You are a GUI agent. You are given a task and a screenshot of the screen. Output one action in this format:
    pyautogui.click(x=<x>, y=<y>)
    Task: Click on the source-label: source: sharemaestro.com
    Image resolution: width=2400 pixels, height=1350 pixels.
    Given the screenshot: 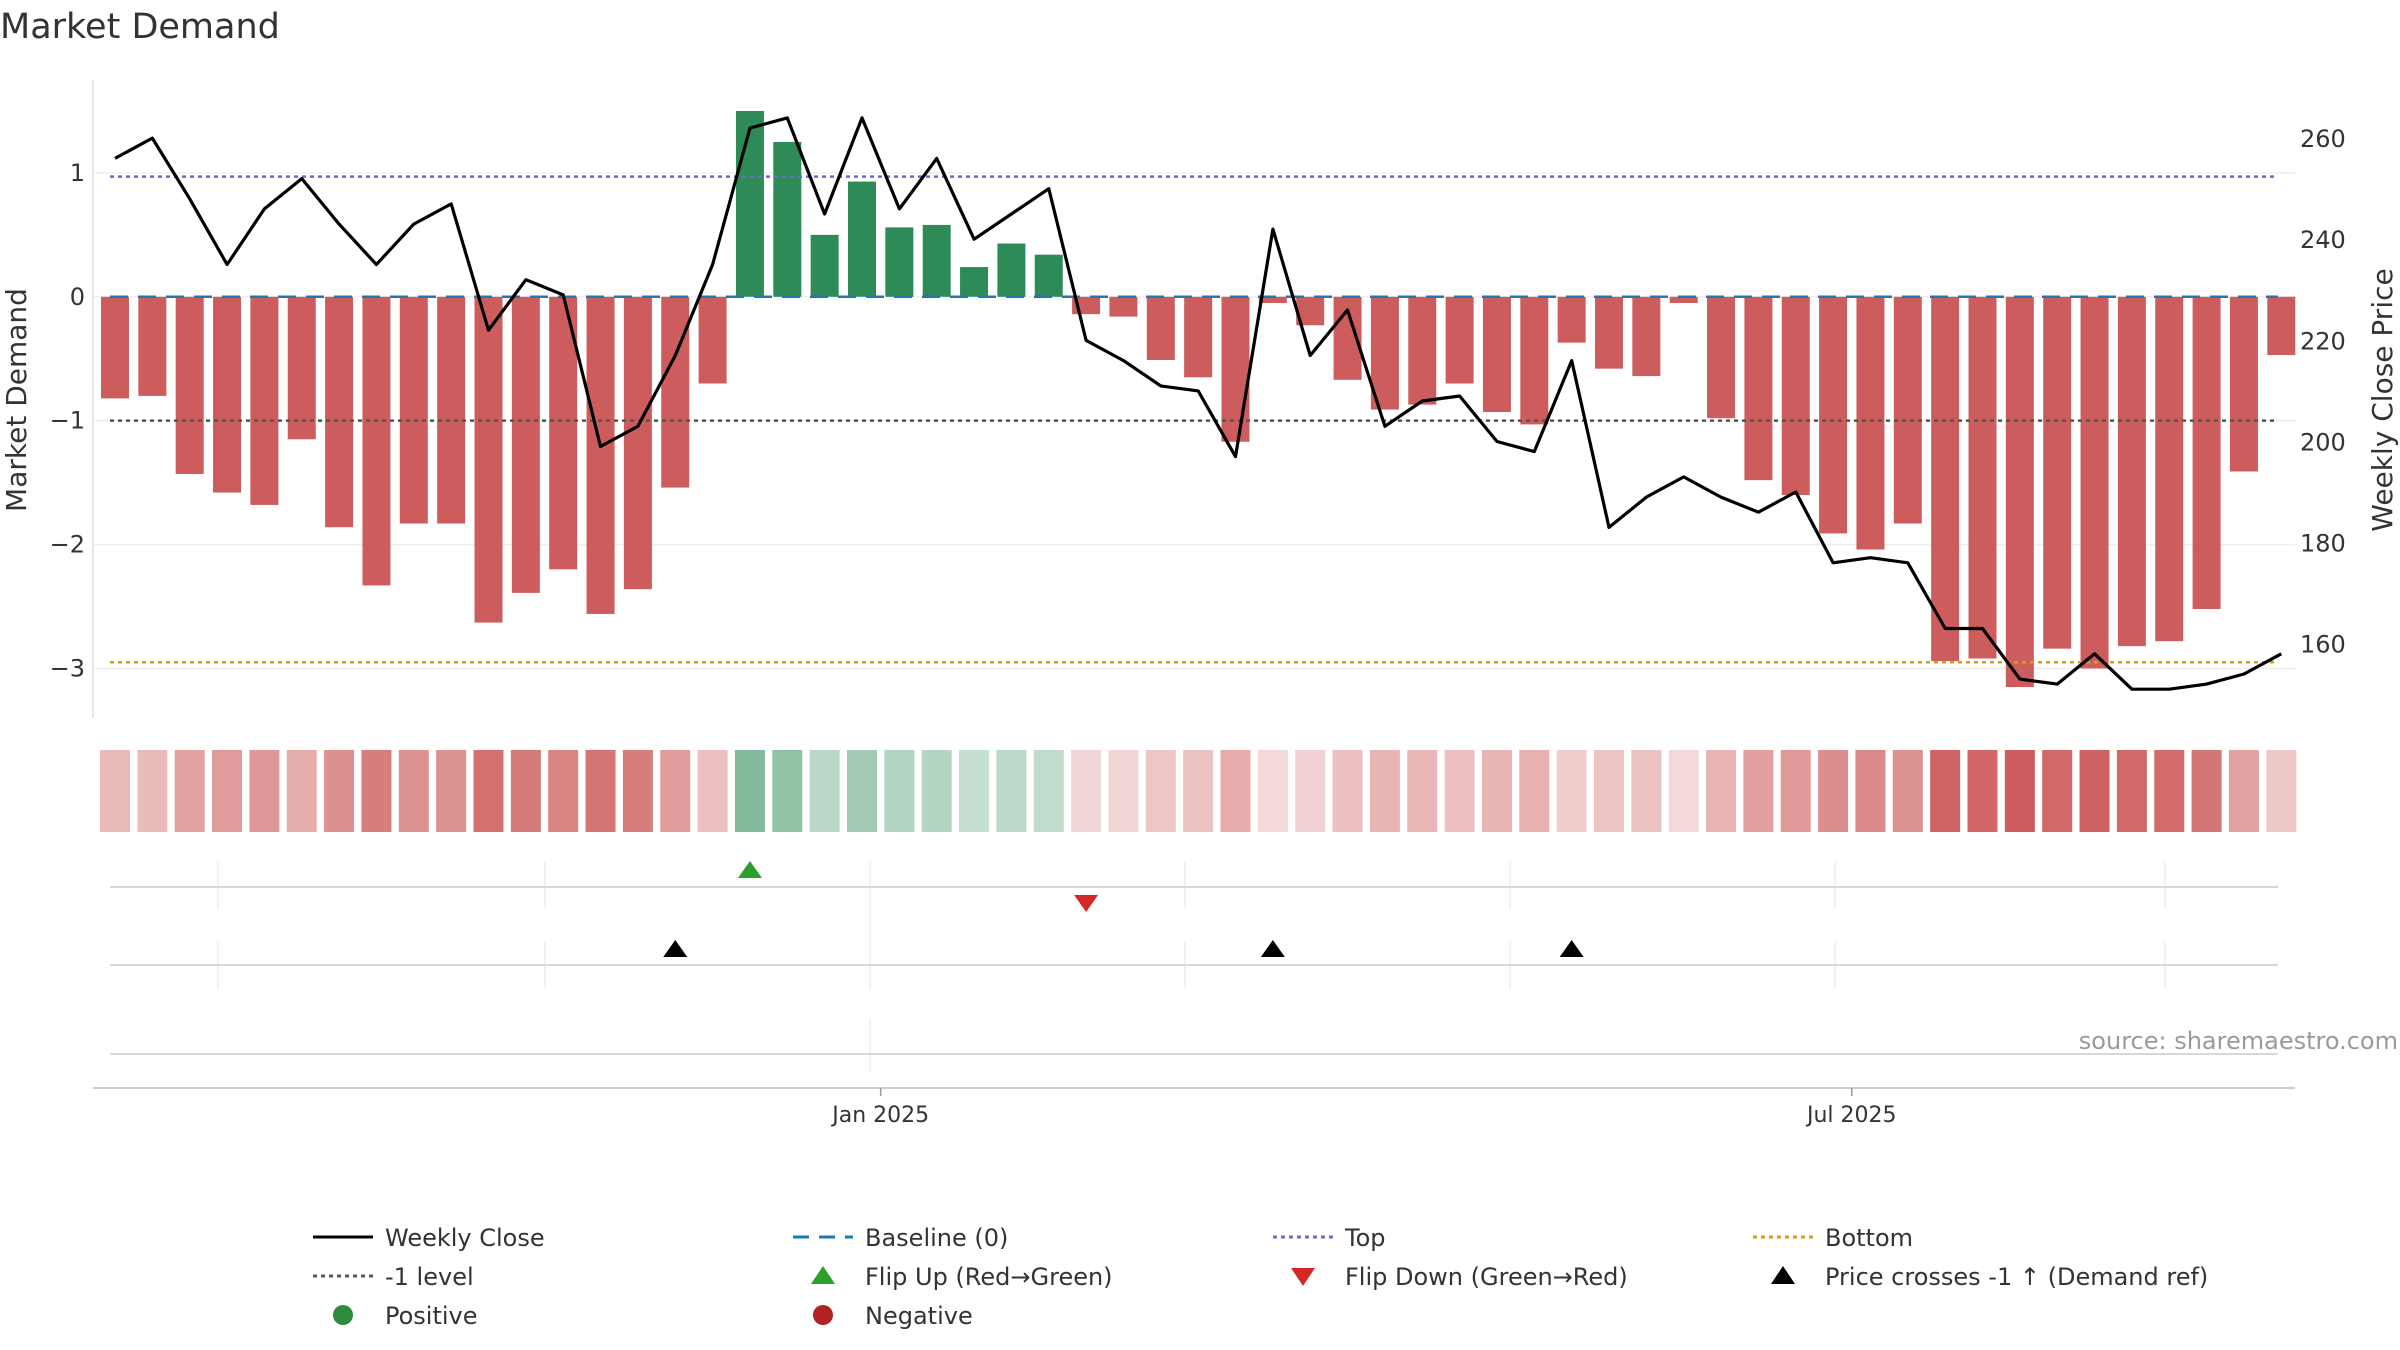 What is the action you would take?
    pyautogui.click(x=2238, y=1041)
    